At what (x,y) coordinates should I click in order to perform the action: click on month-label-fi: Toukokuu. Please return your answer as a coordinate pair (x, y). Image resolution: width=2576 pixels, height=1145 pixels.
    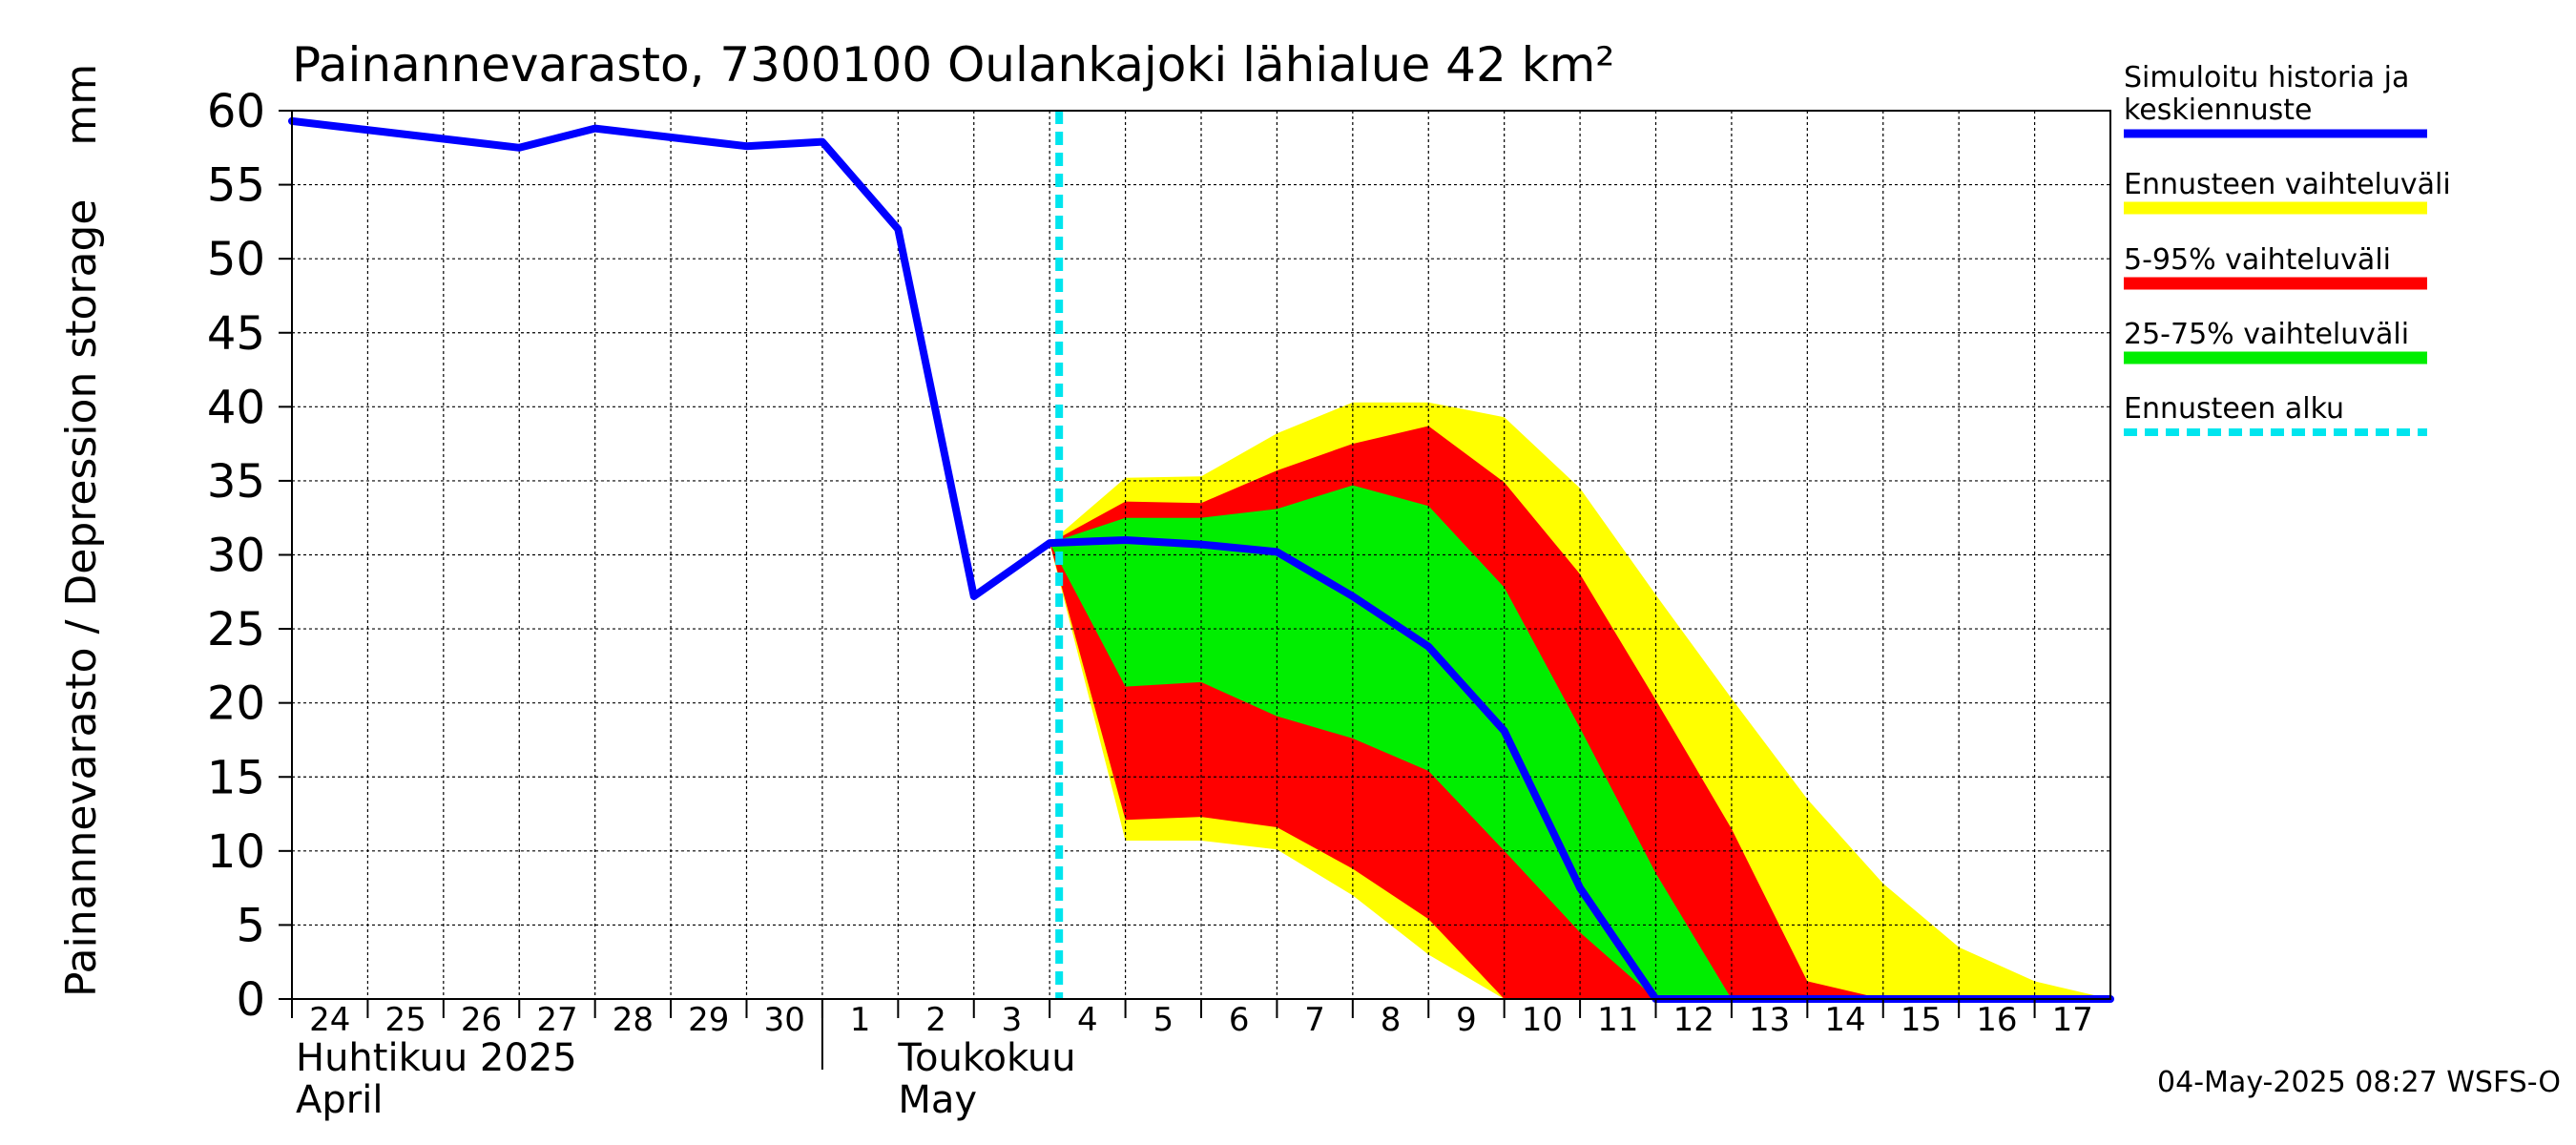
    Looking at the image, I should click on (986, 1058).